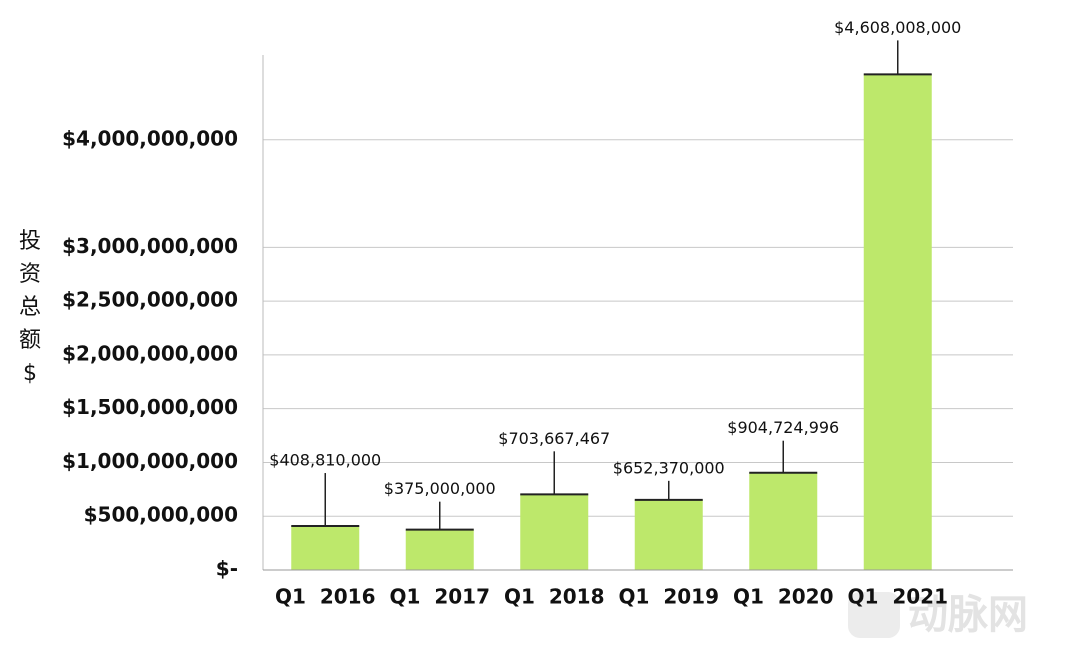 This screenshot has width=1069, height=649. I want to click on y-tick-label: $3,000,000,000, so click(150, 246).